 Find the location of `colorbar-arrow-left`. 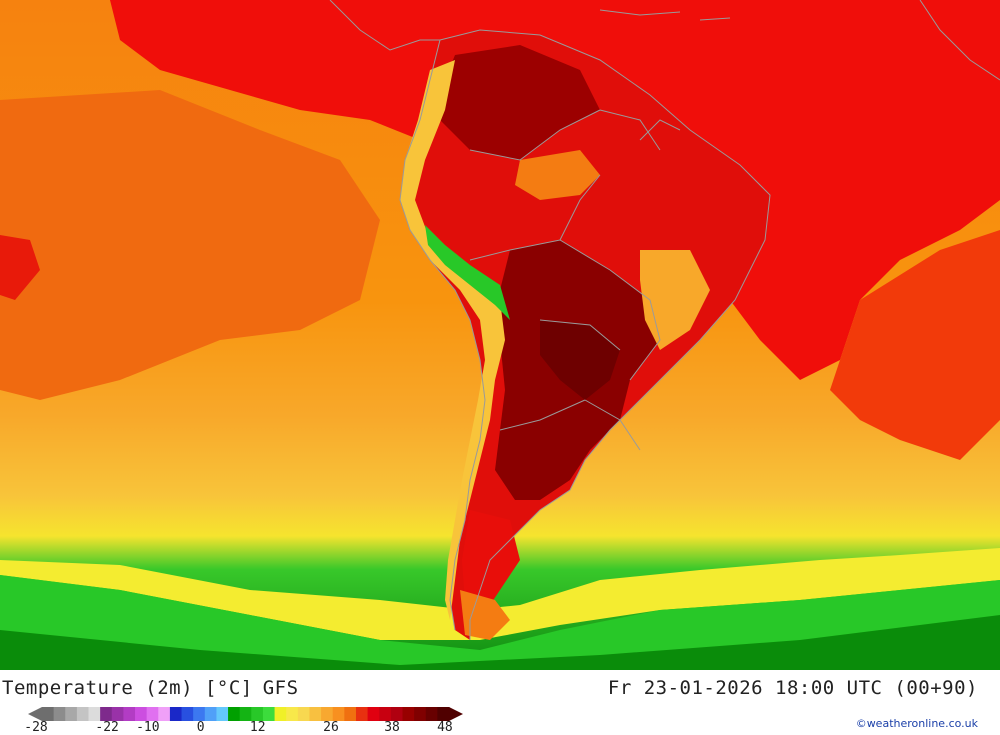

colorbar-arrow-left is located at coordinates (35, 714).